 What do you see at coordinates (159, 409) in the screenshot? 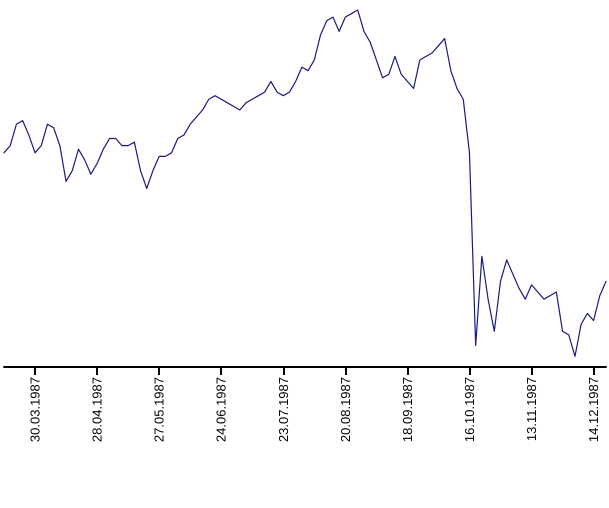
I see `x-tick-label: 27.05.1987` at bounding box center [159, 409].